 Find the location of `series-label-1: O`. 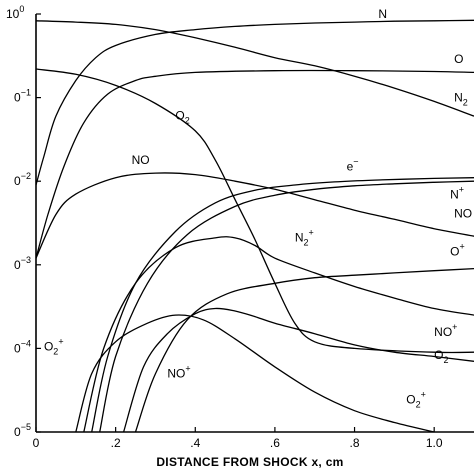

series-label-1: O is located at coordinates (458, 59).